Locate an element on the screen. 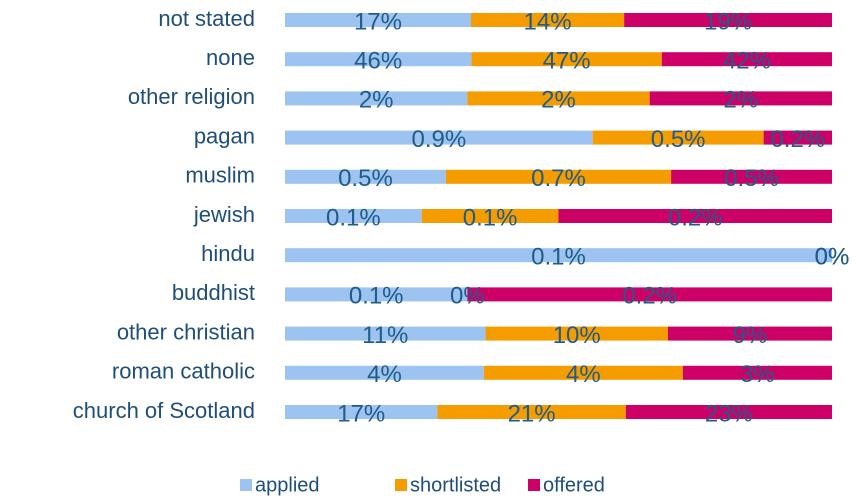 The height and width of the screenshot is (500, 856). value-label: 11% is located at coordinates (385, 335).